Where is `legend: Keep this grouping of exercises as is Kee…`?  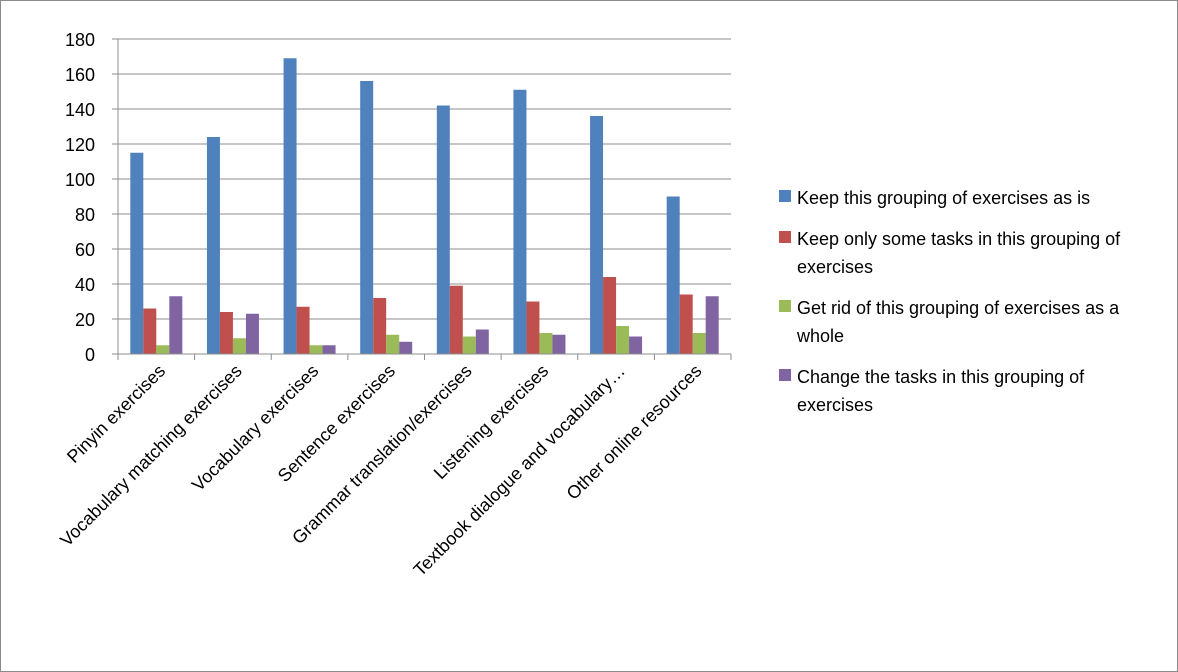
legend: Keep this grouping of exercises as is Kee… is located at coordinates (974, 308).